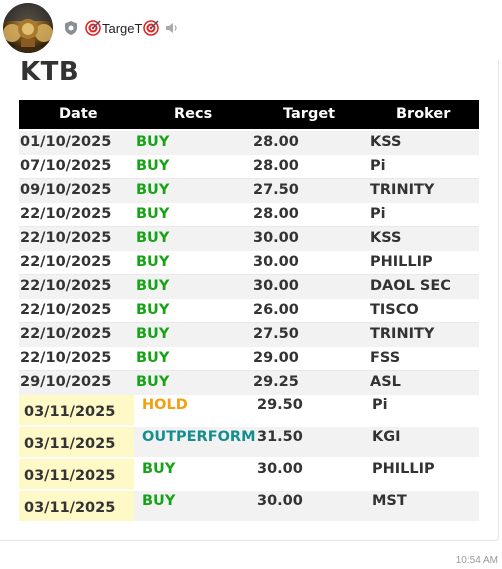 Image resolution: width=502 pixels, height=569 pixels. Describe the element at coordinates (249, 191) in the screenshot. I see `table-row: 09/10/2025 BUY 27.50 TRINITY` at that location.